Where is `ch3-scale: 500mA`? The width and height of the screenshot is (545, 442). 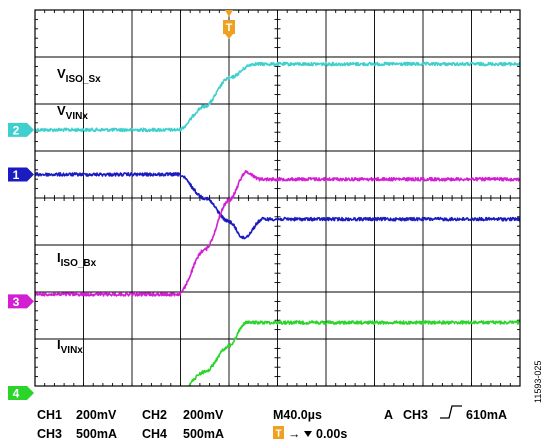
ch3-scale: 500mA is located at coordinates (96, 434).